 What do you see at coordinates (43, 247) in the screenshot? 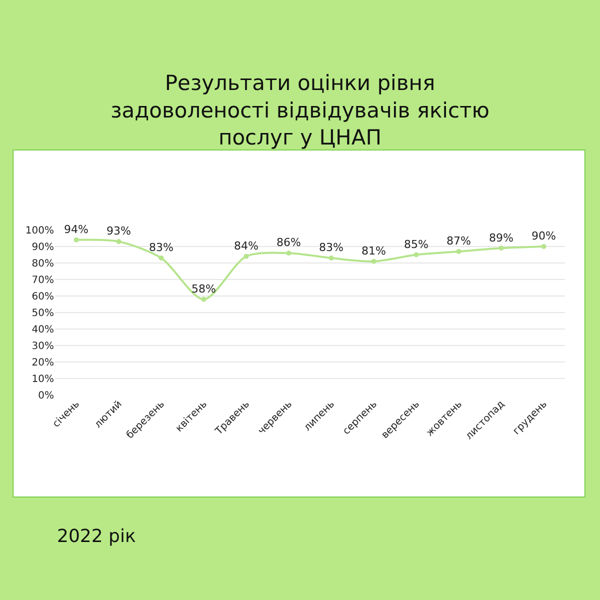
I see `y-tick-label: 90%` at bounding box center [43, 247].